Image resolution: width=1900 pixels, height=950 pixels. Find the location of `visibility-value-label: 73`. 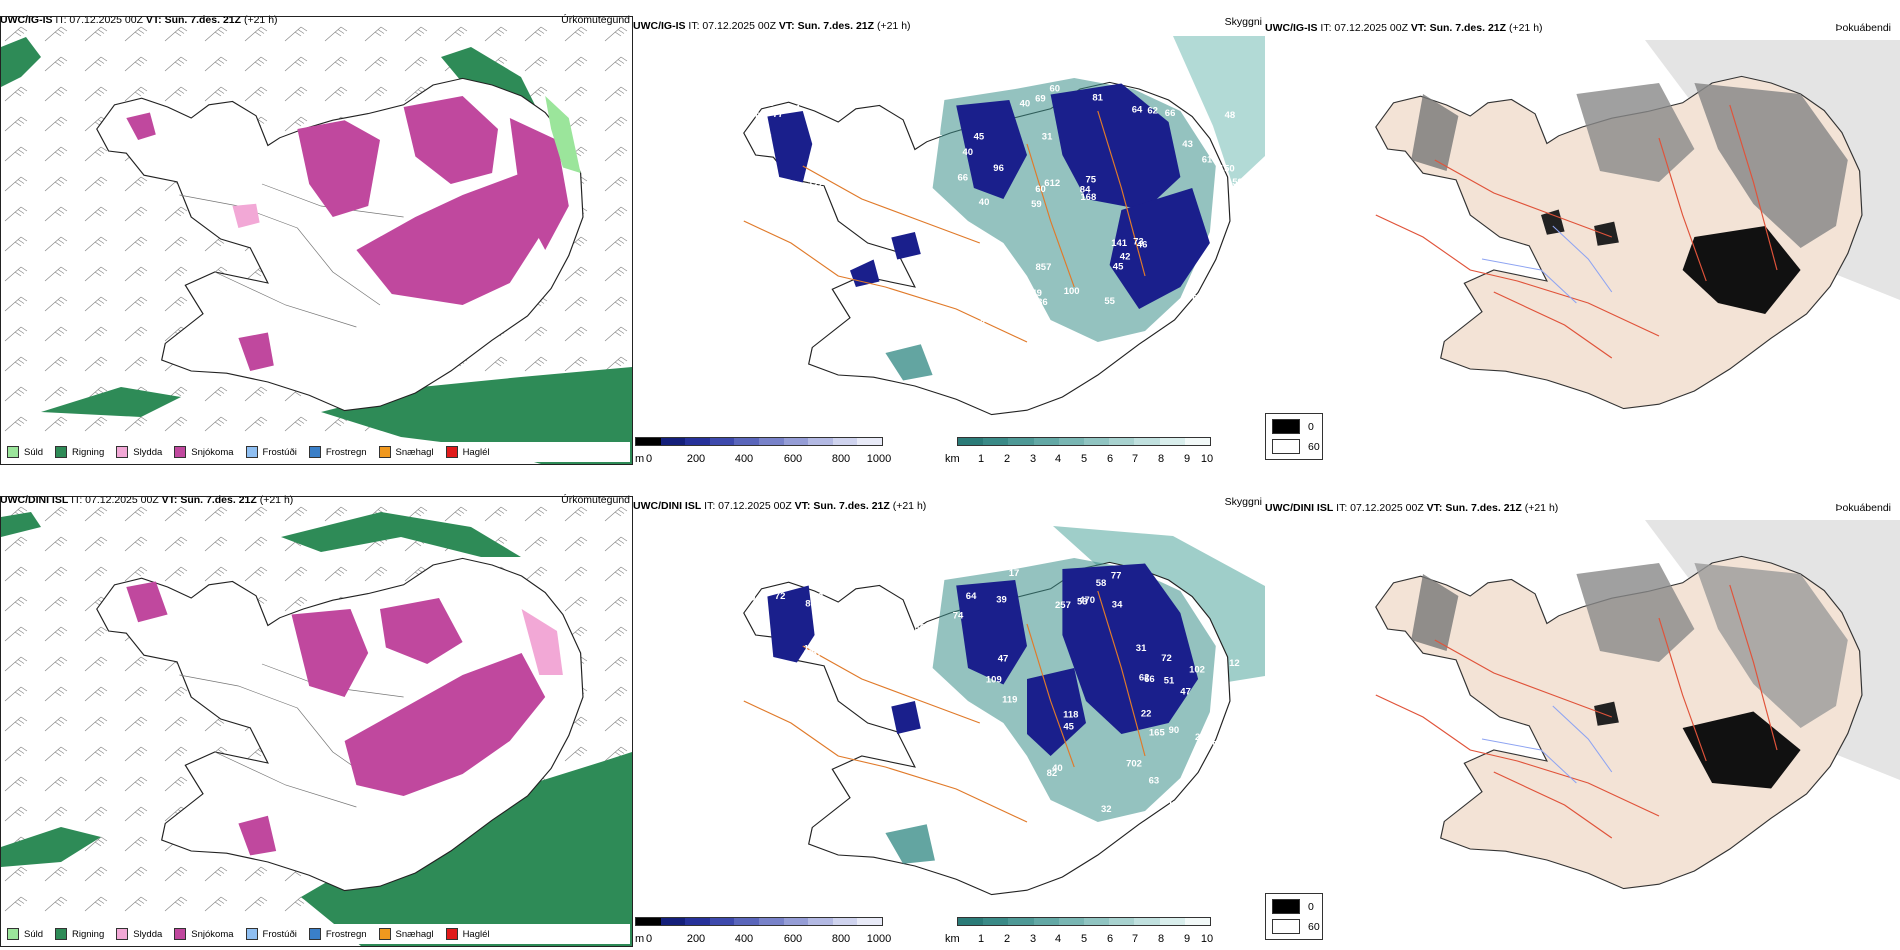

visibility-value-label: 73 is located at coordinates (1138, 242).